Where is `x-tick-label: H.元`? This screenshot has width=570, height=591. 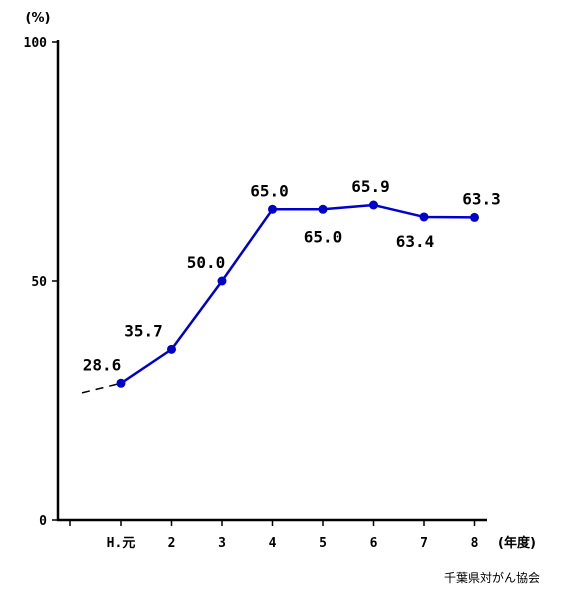
x-tick-label: H.元 is located at coordinates (121, 543).